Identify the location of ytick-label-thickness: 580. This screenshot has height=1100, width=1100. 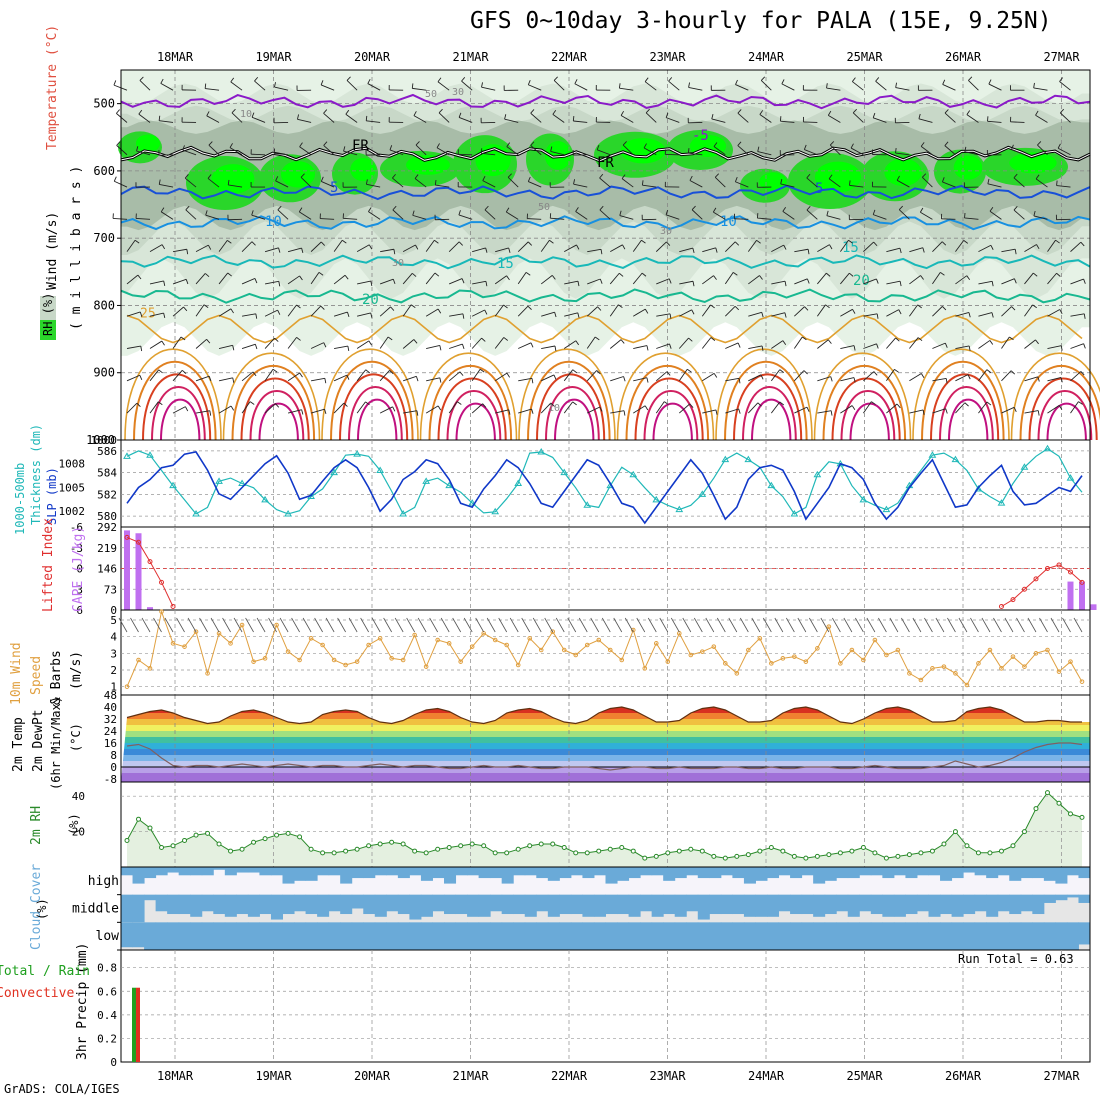
(107, 516).